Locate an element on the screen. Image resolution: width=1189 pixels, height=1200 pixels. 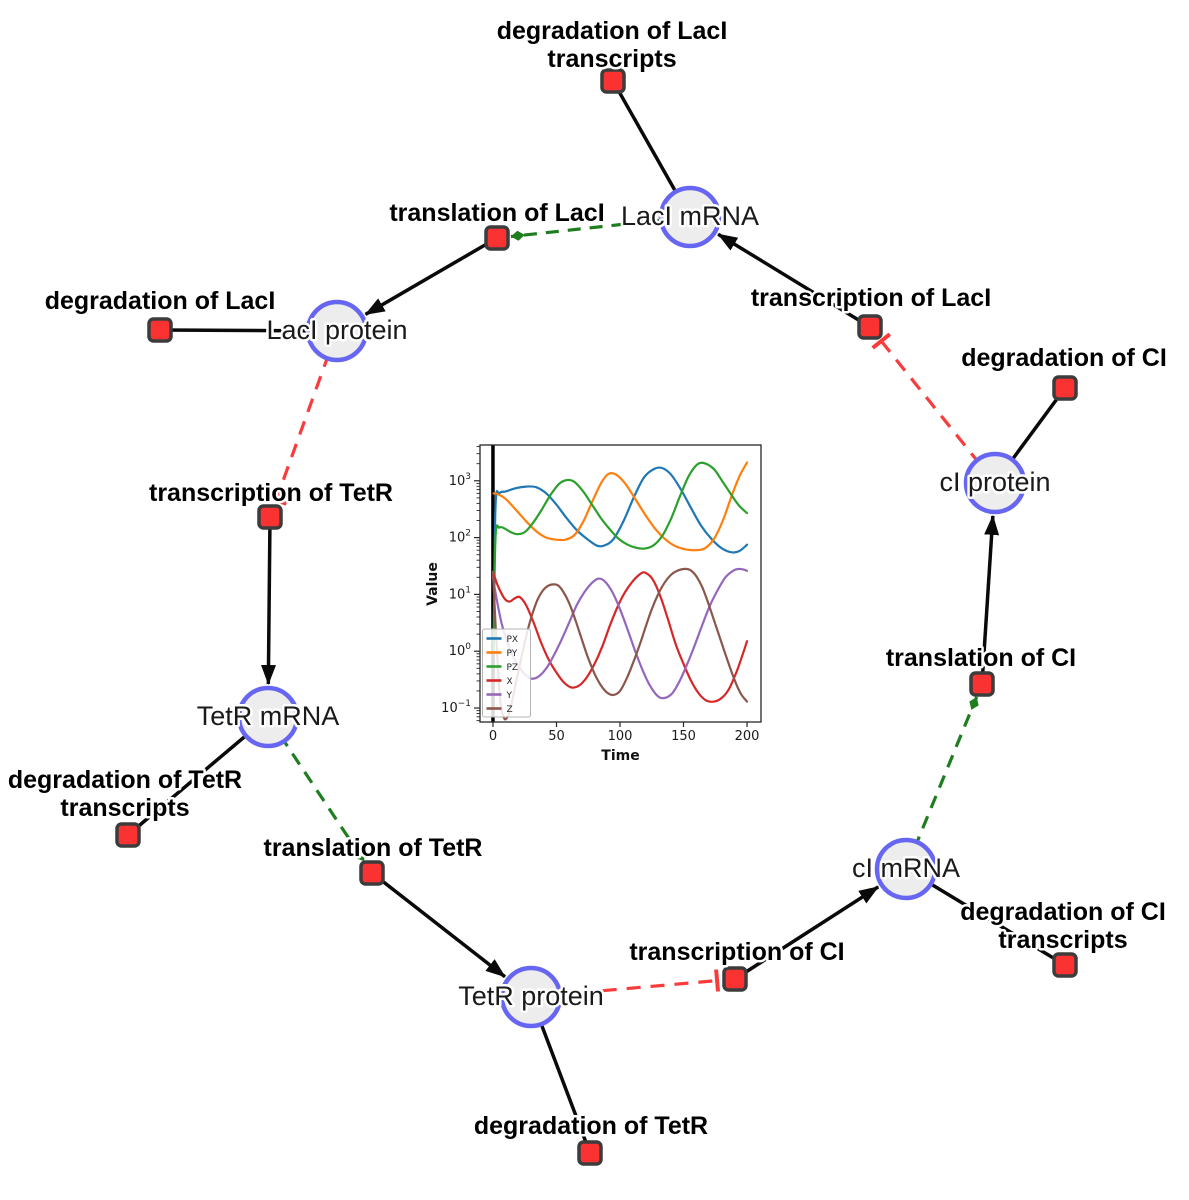
edge-production-transcription_tetr-to-tetr_mrna is located at coordinates (269, 601).